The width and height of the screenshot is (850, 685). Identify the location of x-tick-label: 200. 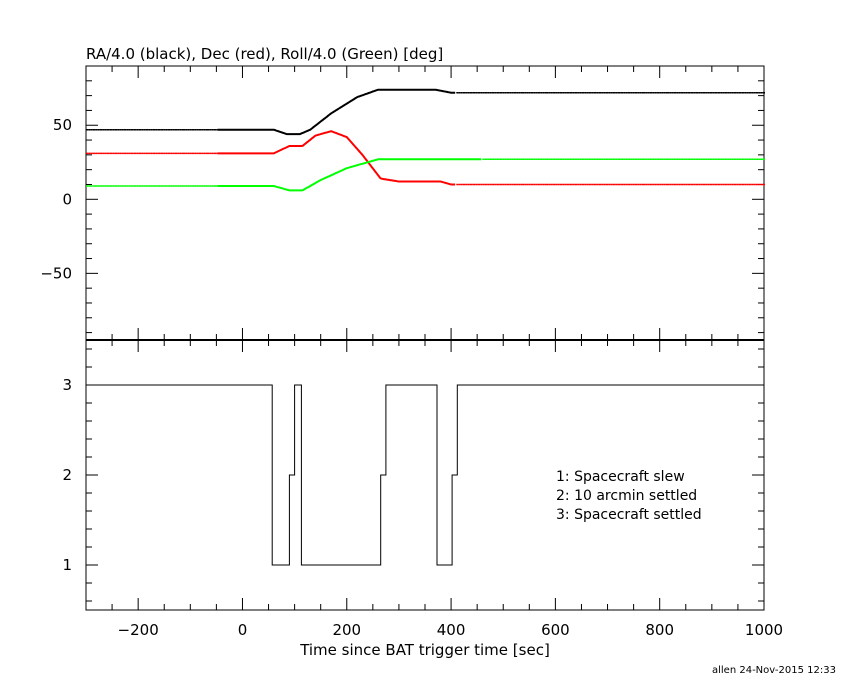
(346, 630).